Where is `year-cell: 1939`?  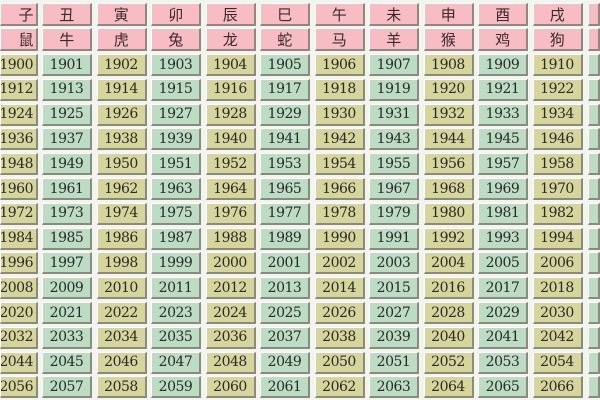 year-cell: 1939 is located at coordinates (176, 139).